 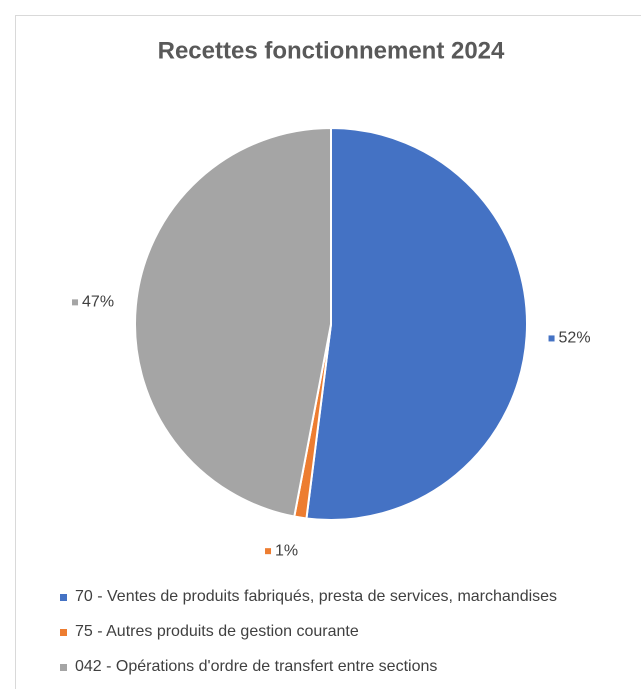 I want to click on legend-label: 75 - Autres produits de gestion courante, so click(x=217, y=631).